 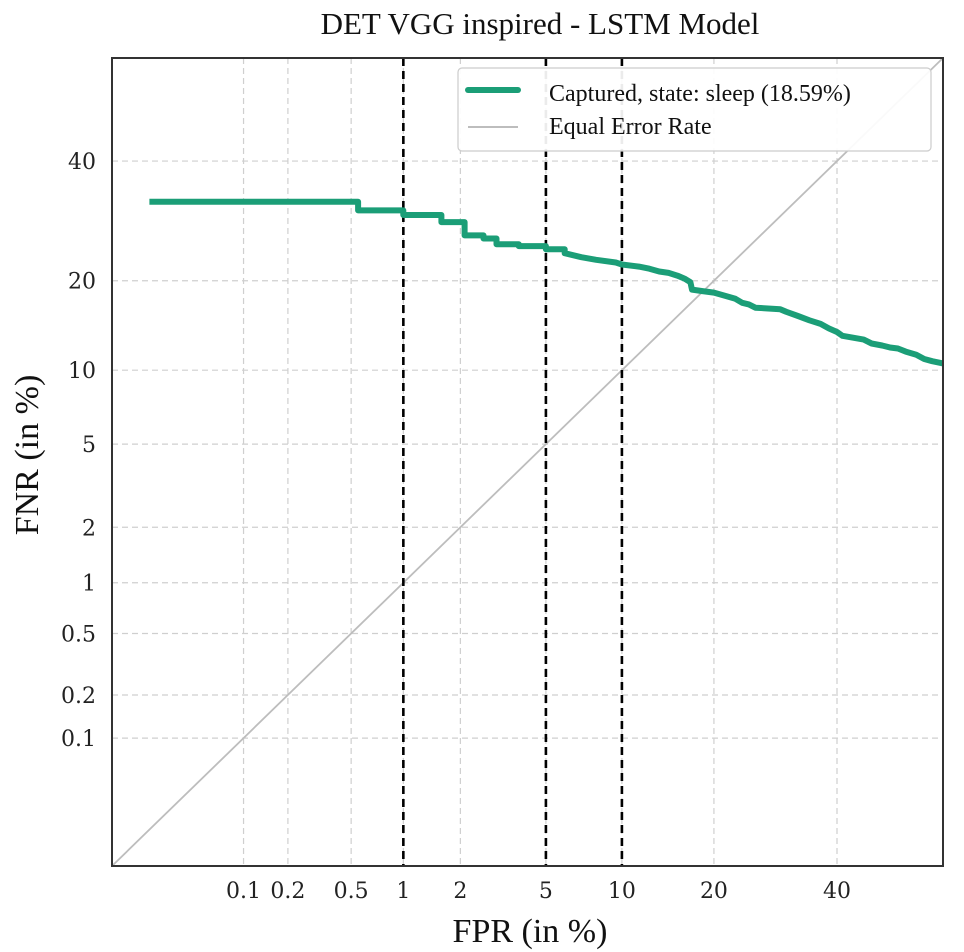 I want to click on legend-box, so click(x=694, y=109).